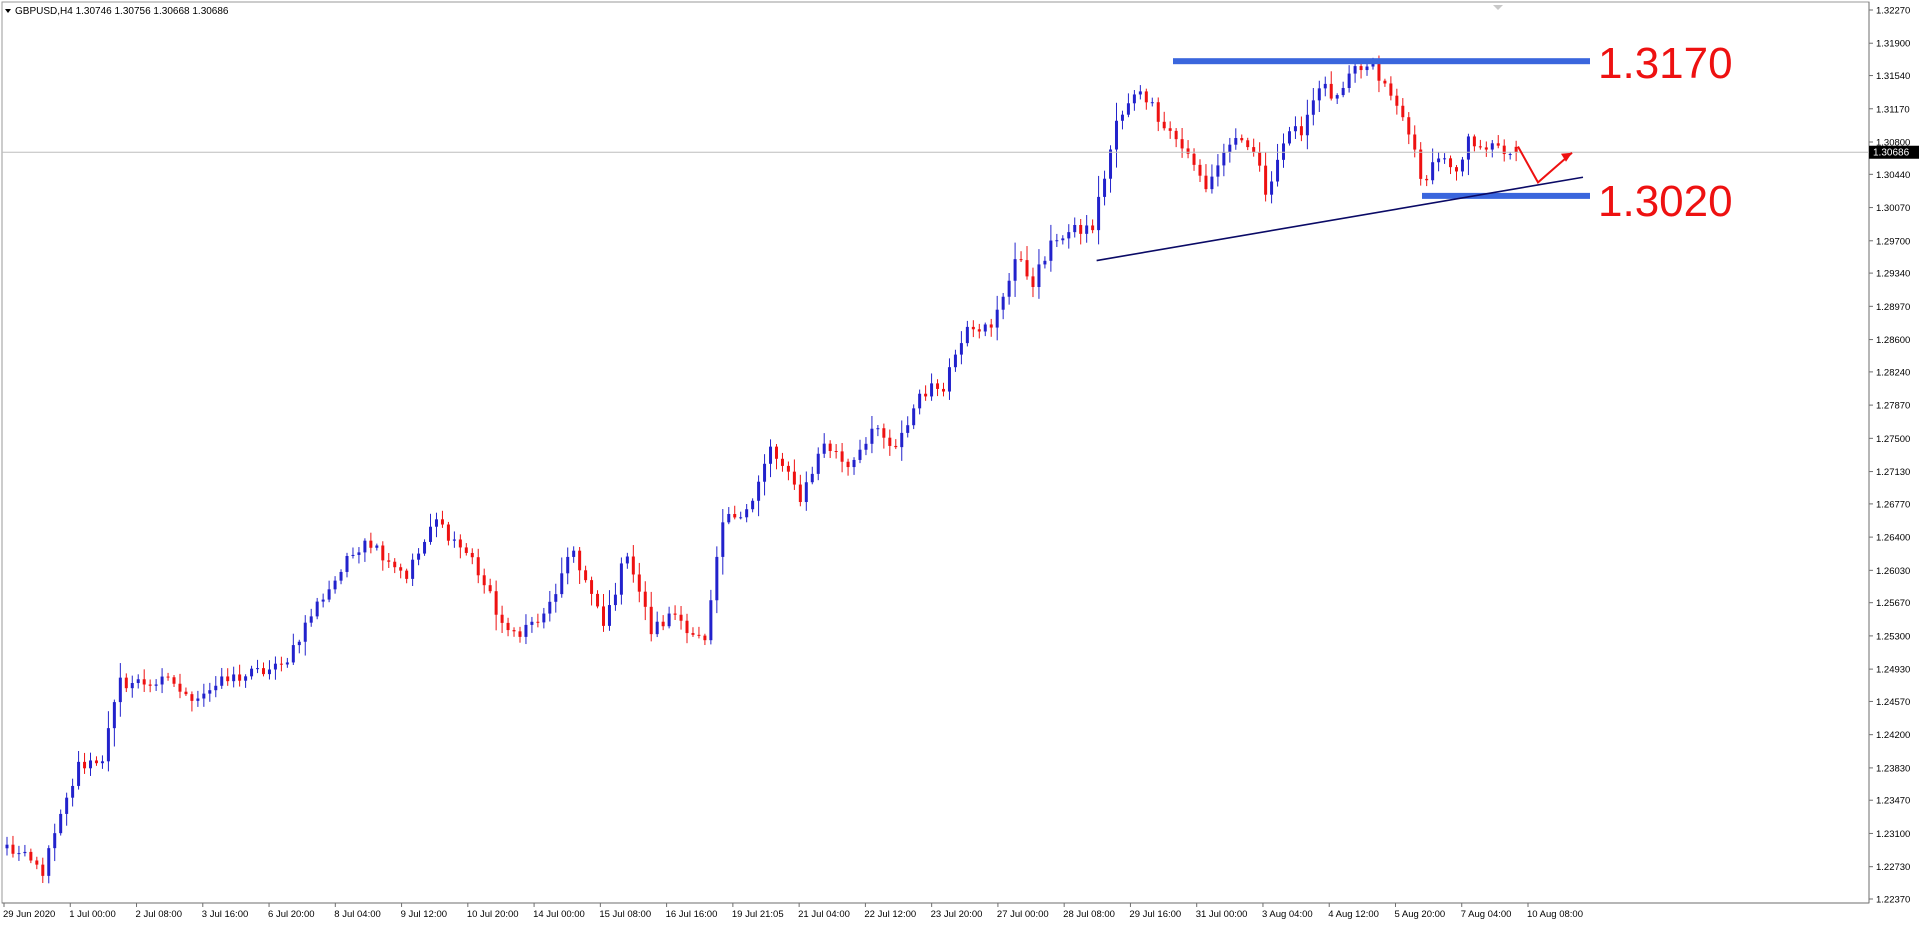 The width and height of the screenshot is (1919, 933). I want to click on dropdown-triangle-icon, so click(8, 11).